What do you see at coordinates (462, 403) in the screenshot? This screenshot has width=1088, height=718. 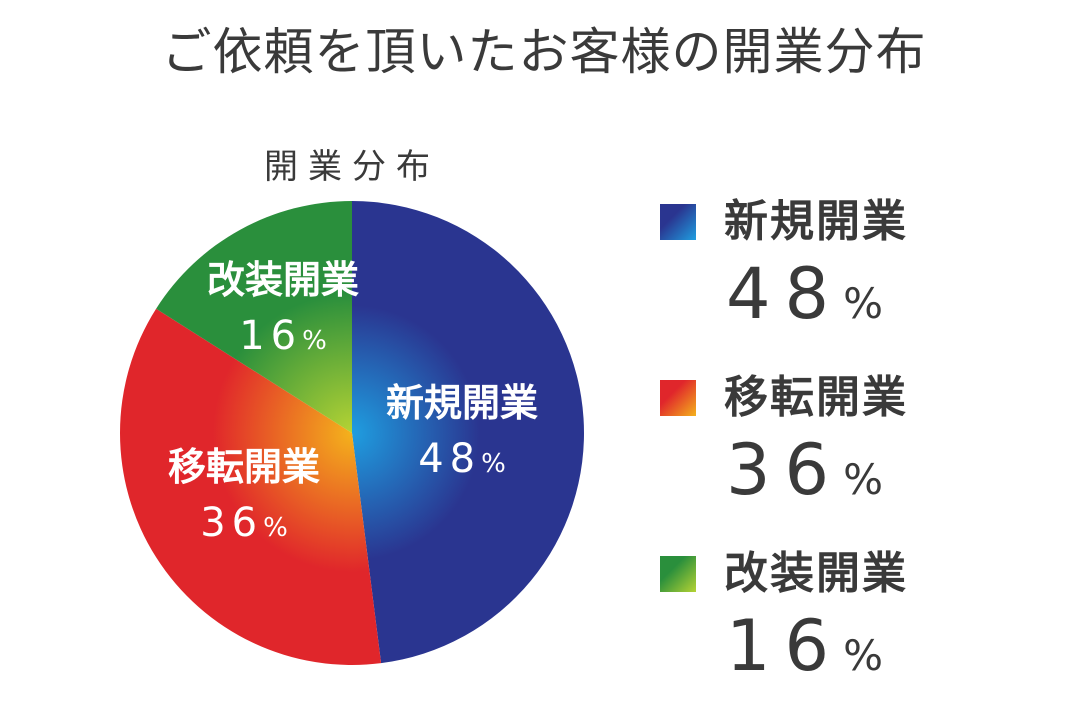 I see `slice-label: 新規開業` at bounding box center [462, 403].